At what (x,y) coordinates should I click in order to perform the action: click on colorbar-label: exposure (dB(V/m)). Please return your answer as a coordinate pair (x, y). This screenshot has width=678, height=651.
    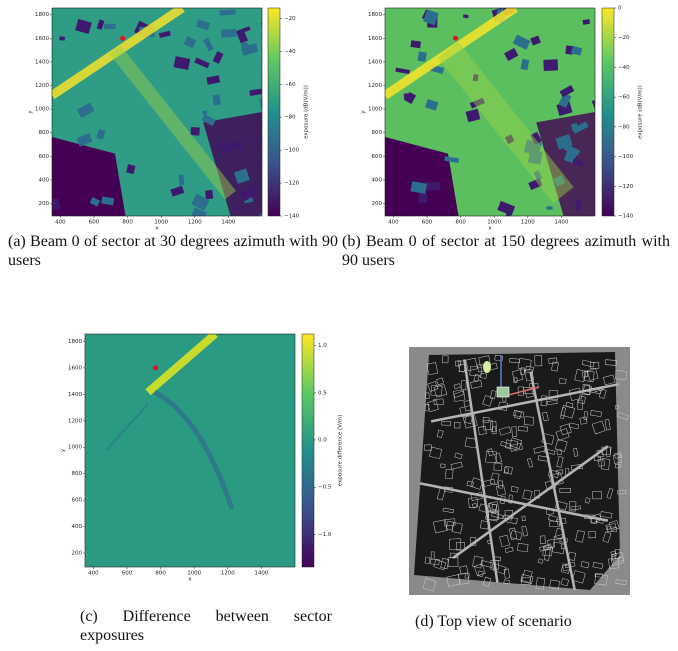
    Looking at the image, I should click on (641, 112).